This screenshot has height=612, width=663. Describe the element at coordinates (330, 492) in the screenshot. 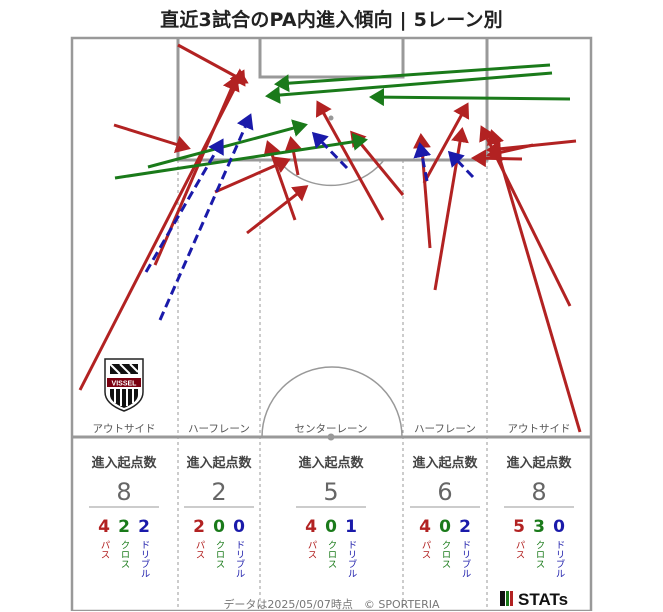

I see `stat-total: 5` at that location.